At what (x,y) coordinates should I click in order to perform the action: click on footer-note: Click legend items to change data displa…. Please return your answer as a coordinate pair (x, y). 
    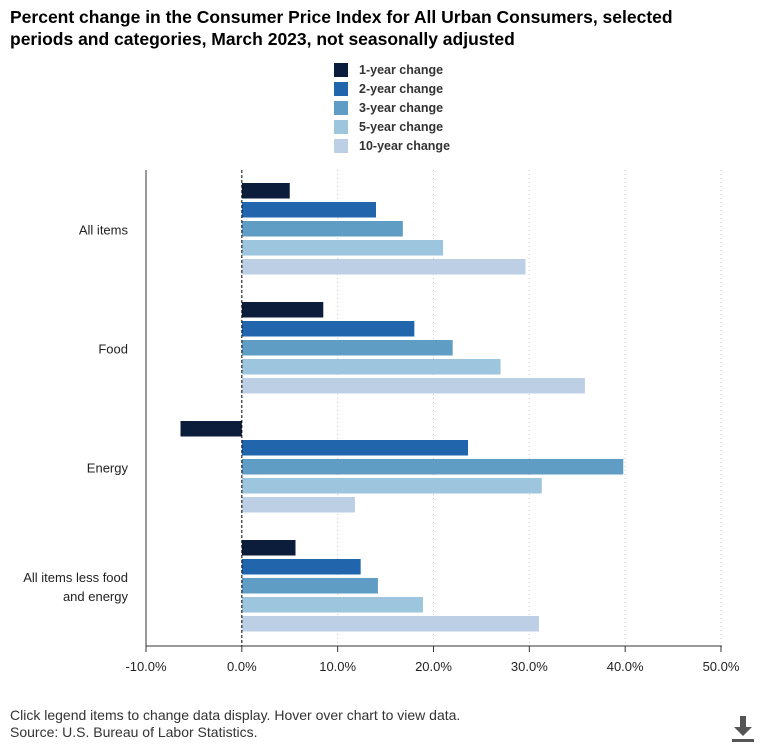
    Looking at the image, I should click on (235, 715).